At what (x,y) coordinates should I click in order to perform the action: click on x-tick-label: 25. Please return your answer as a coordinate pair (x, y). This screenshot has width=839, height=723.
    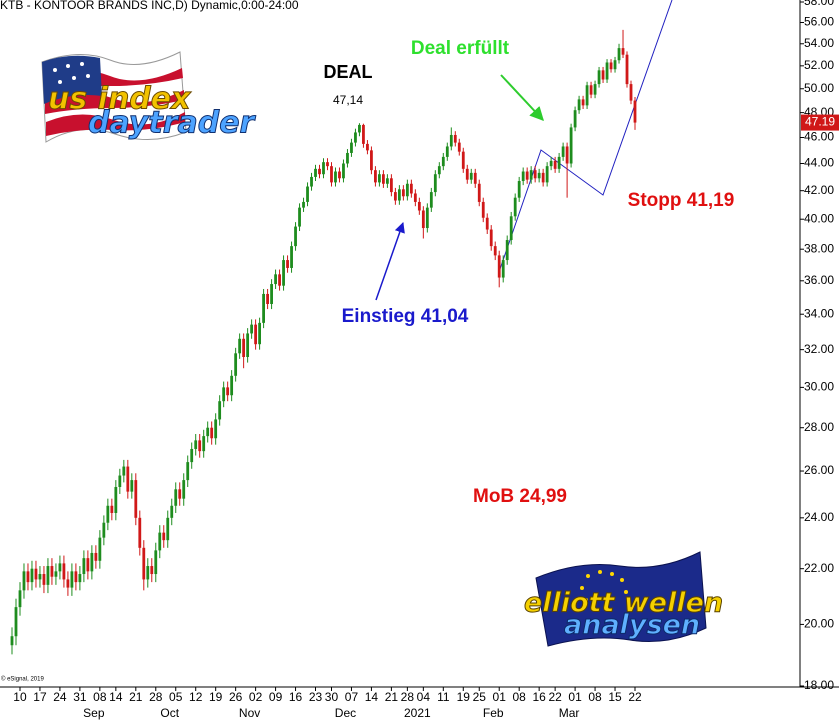
    Looking at the image, I should click on (480, 697).